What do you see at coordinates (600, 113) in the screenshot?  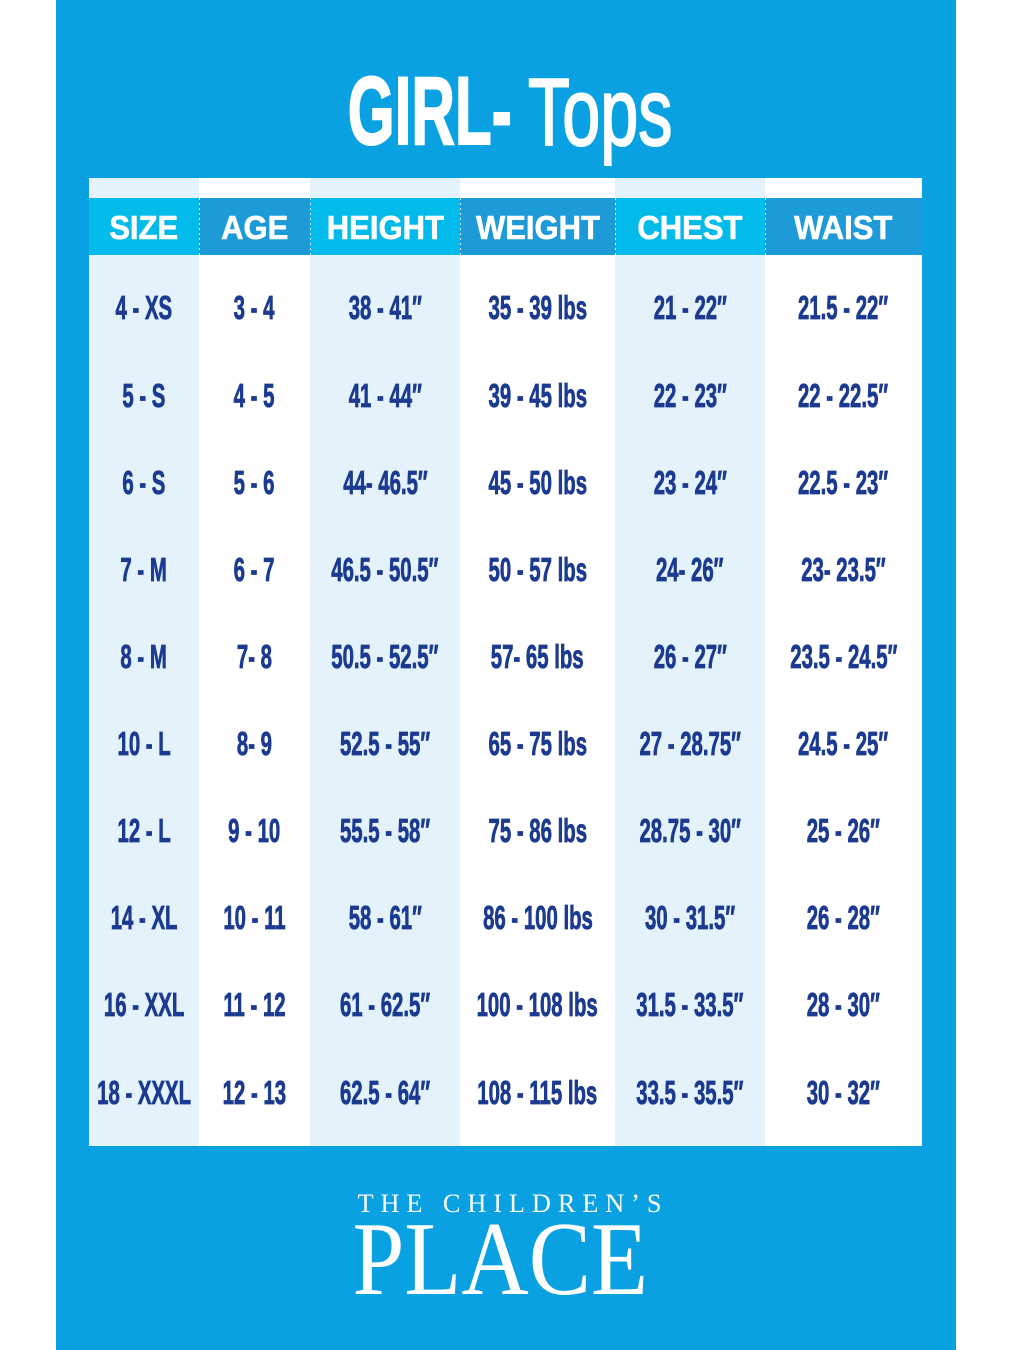 I see `svg-text: Tops` at bounding box center [600, 113].